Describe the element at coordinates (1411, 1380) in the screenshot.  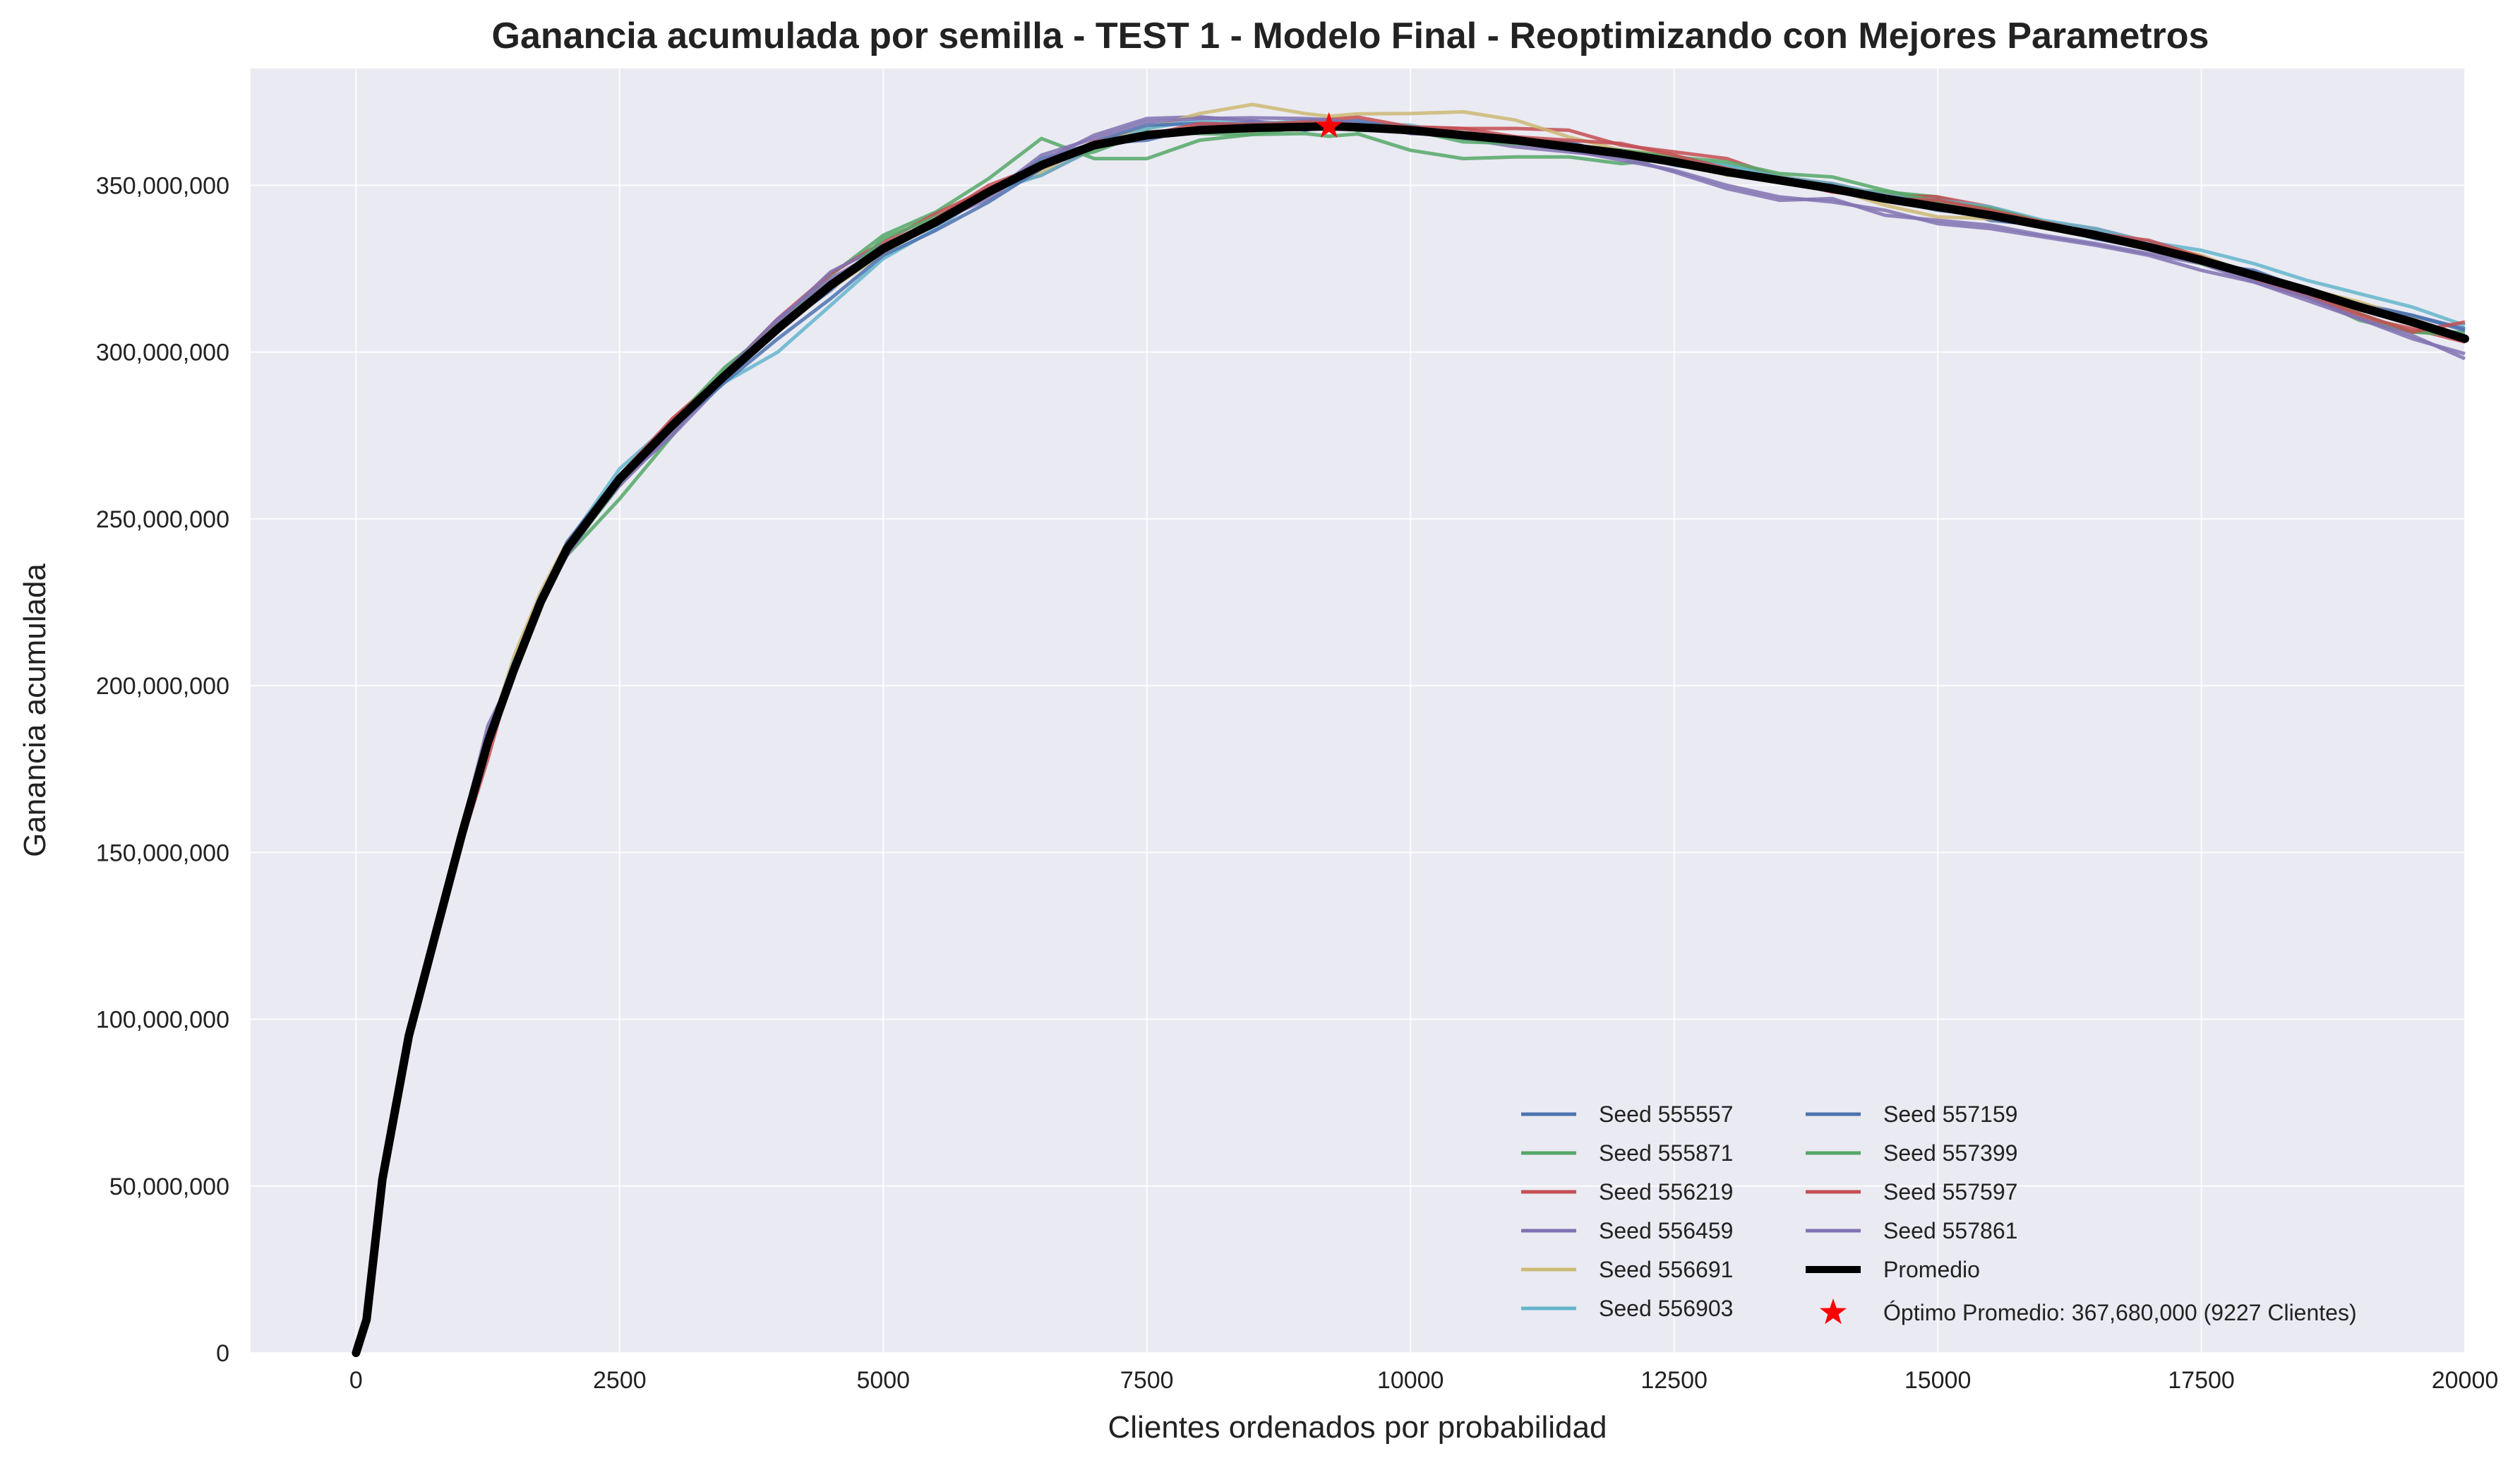
I see `x-tick-label: 10000` at that location.